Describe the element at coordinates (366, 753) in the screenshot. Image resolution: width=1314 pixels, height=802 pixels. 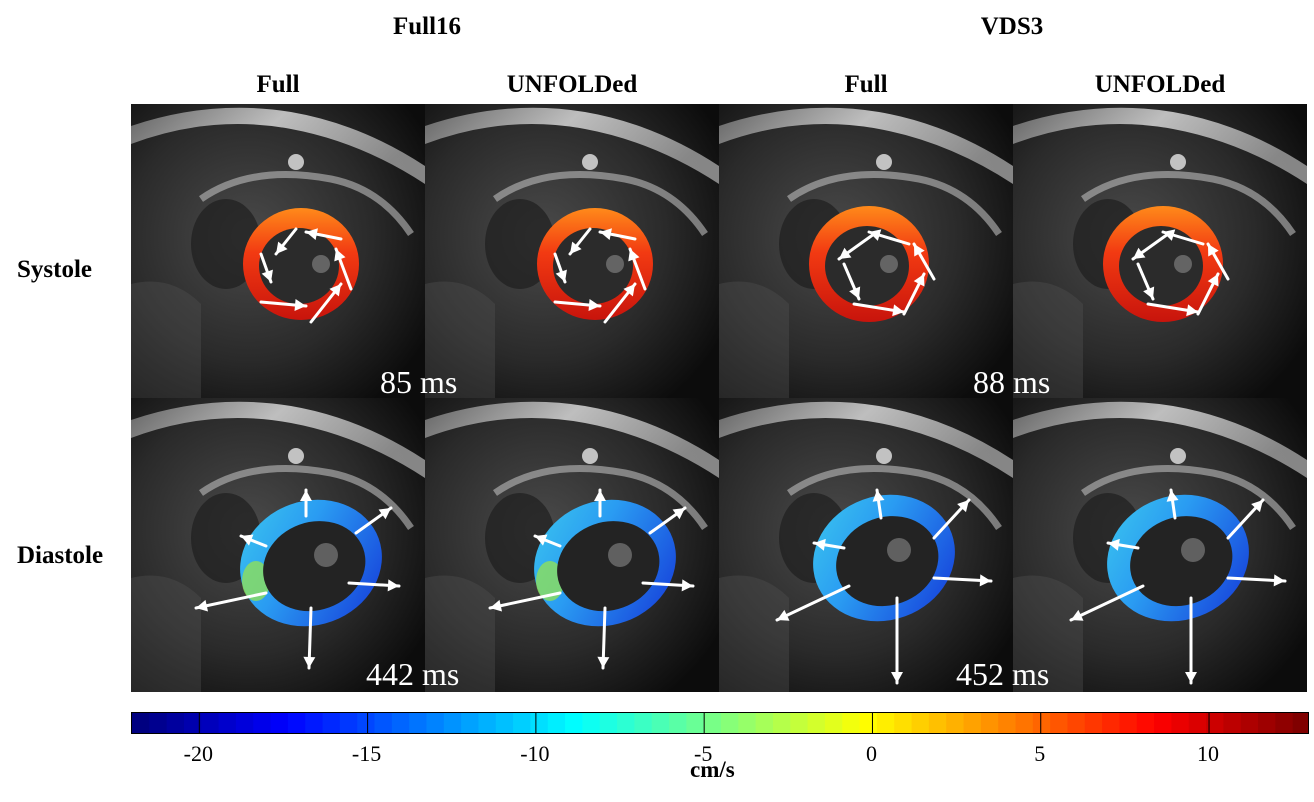
I see `colorbar-tick-label: -15` at that location.